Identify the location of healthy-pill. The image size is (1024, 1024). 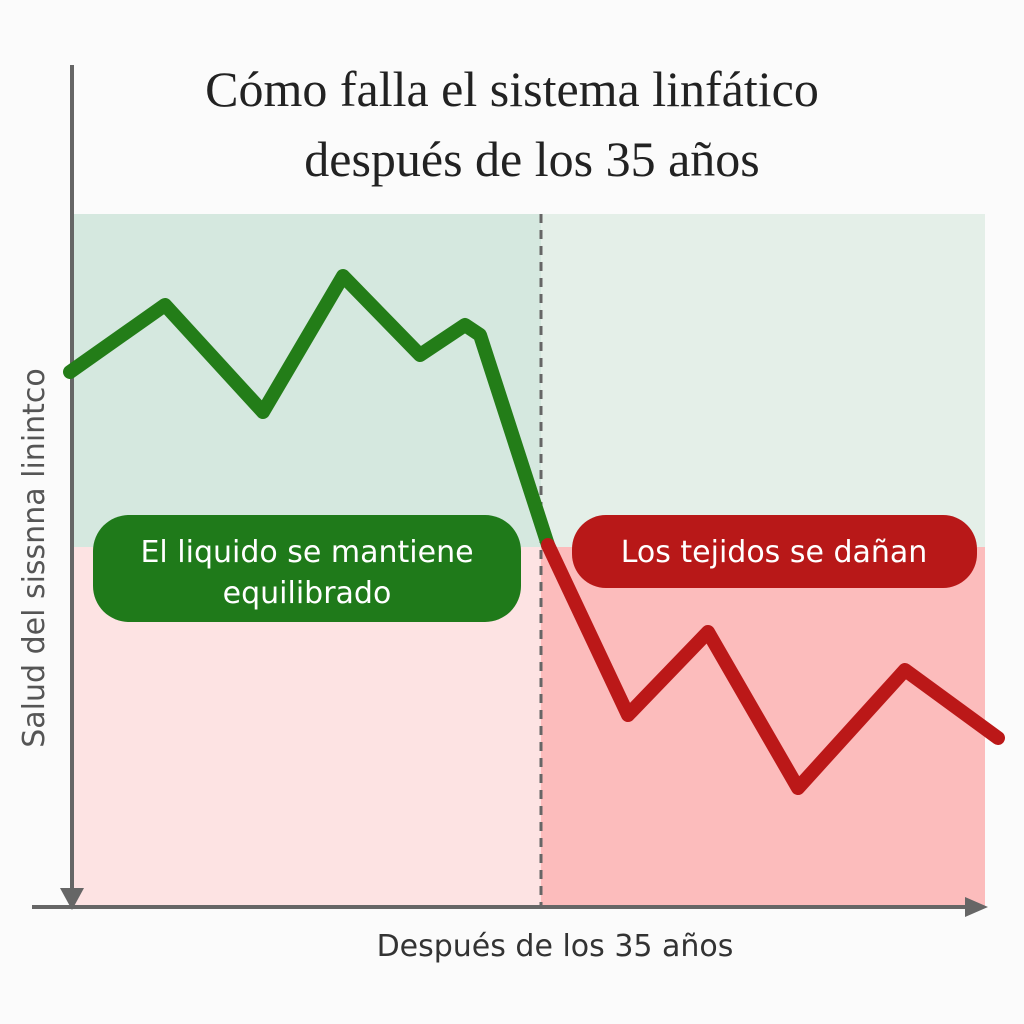
(307, 568).